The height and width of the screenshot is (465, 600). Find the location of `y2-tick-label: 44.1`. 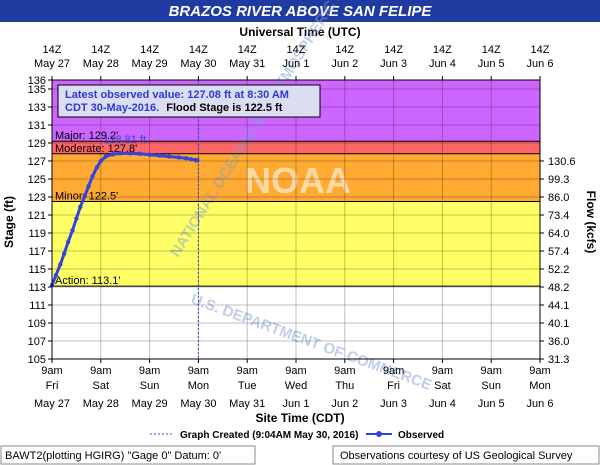

y2-tick-label: 44.1 is located at coordinates (558, 306).